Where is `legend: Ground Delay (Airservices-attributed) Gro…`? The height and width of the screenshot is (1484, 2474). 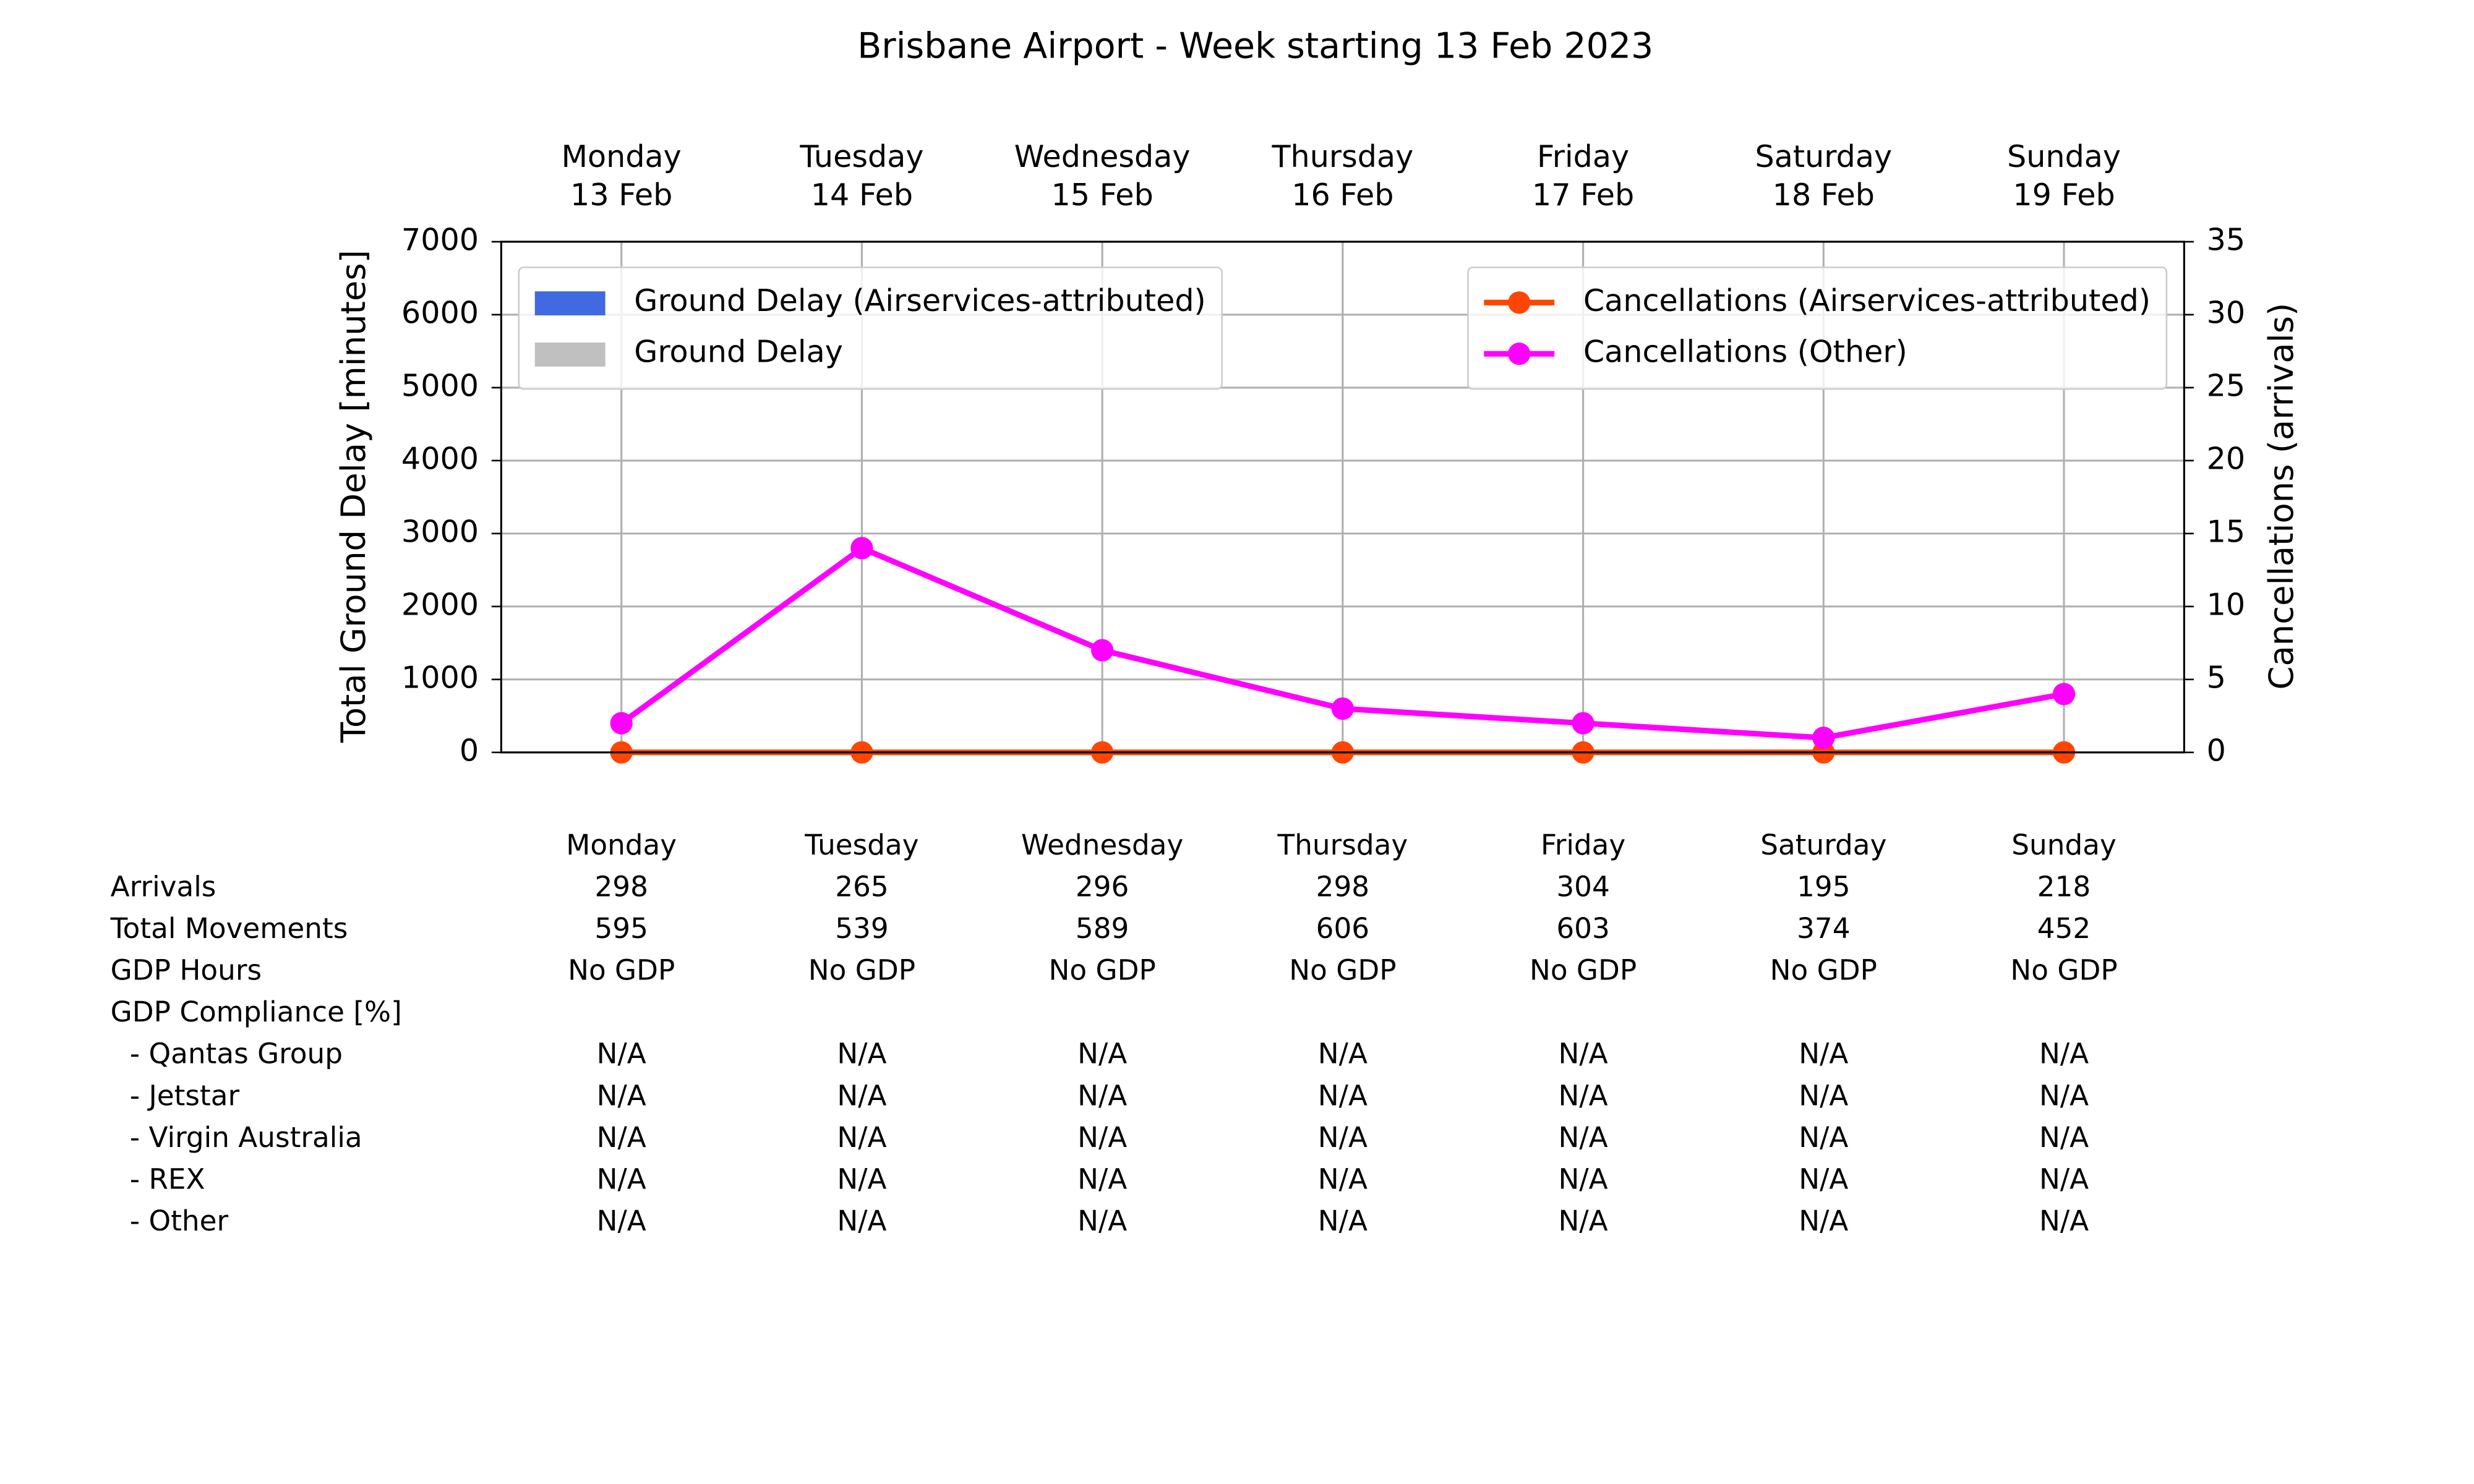
legend: Ground Delay (Airservices-attributed) Gro… is located at coordinates (871, 328).